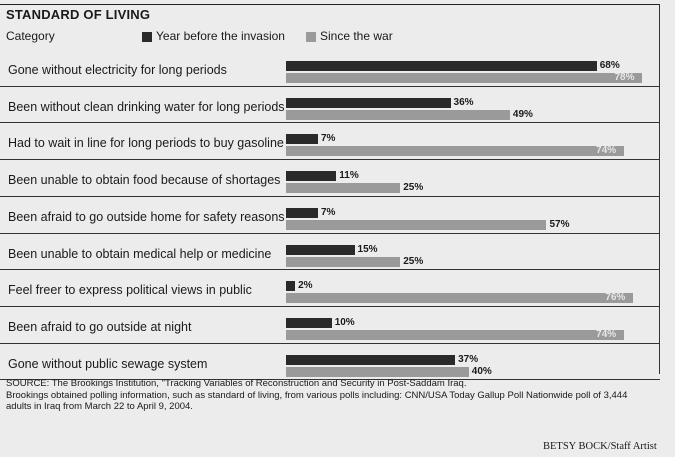 Image resolution: width=675 pixels, height=457 pixels. Describe the element at coordinates (468, 359) in the screenshot. I see `value-label-before: 37%` at that location.